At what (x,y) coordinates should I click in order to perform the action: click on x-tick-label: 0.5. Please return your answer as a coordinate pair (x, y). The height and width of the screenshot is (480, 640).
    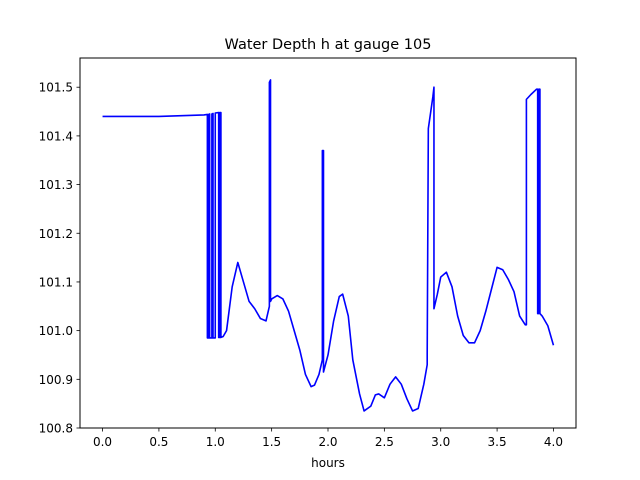
    Looking at the image, I should click on (158, 442).